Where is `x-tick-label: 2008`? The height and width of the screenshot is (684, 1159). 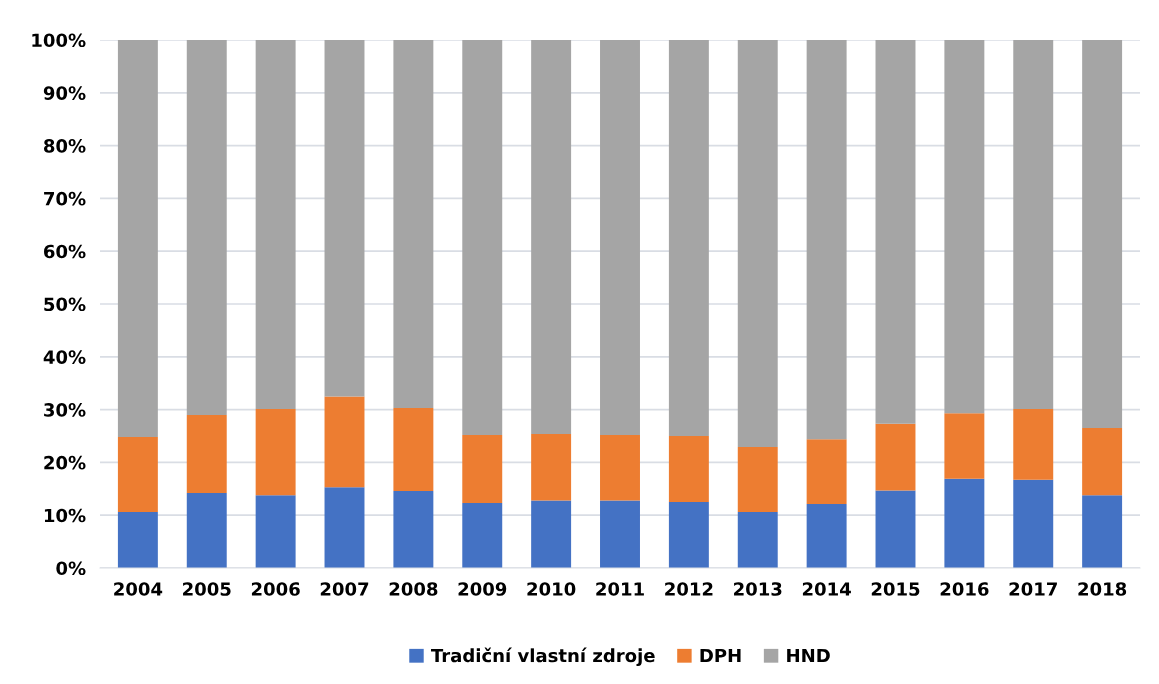
x-tick-label: 2008 is located at coordinates (413, 589).